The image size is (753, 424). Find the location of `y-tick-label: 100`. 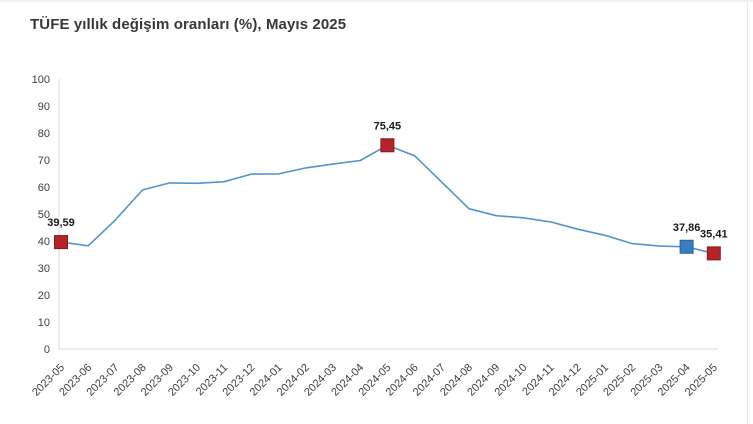

y-tick-label: 100 is located at coordinates (41, 80).